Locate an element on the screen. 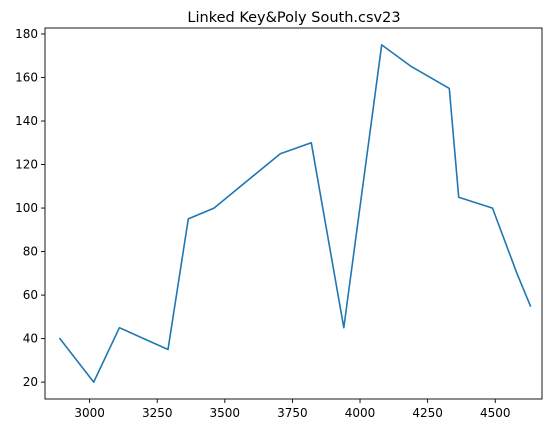  y-tick-label: 180 is located at coordinates (26, 34).